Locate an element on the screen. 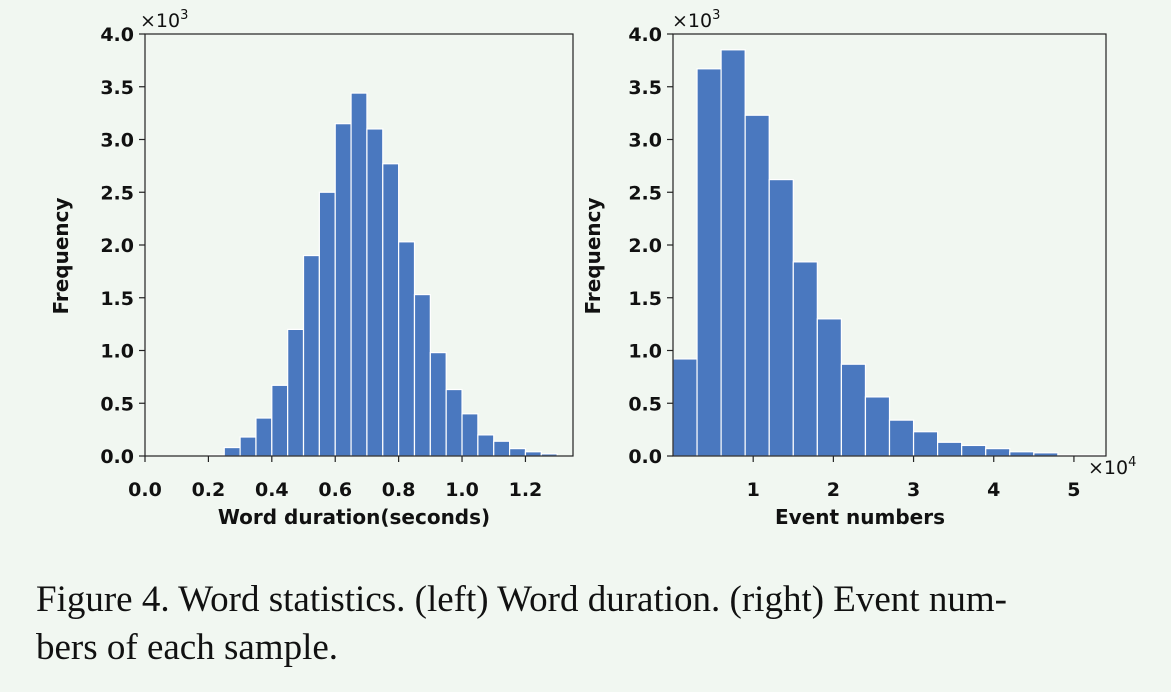  left-y-multiplier: ×10³ is located at coordinates (164, 20).